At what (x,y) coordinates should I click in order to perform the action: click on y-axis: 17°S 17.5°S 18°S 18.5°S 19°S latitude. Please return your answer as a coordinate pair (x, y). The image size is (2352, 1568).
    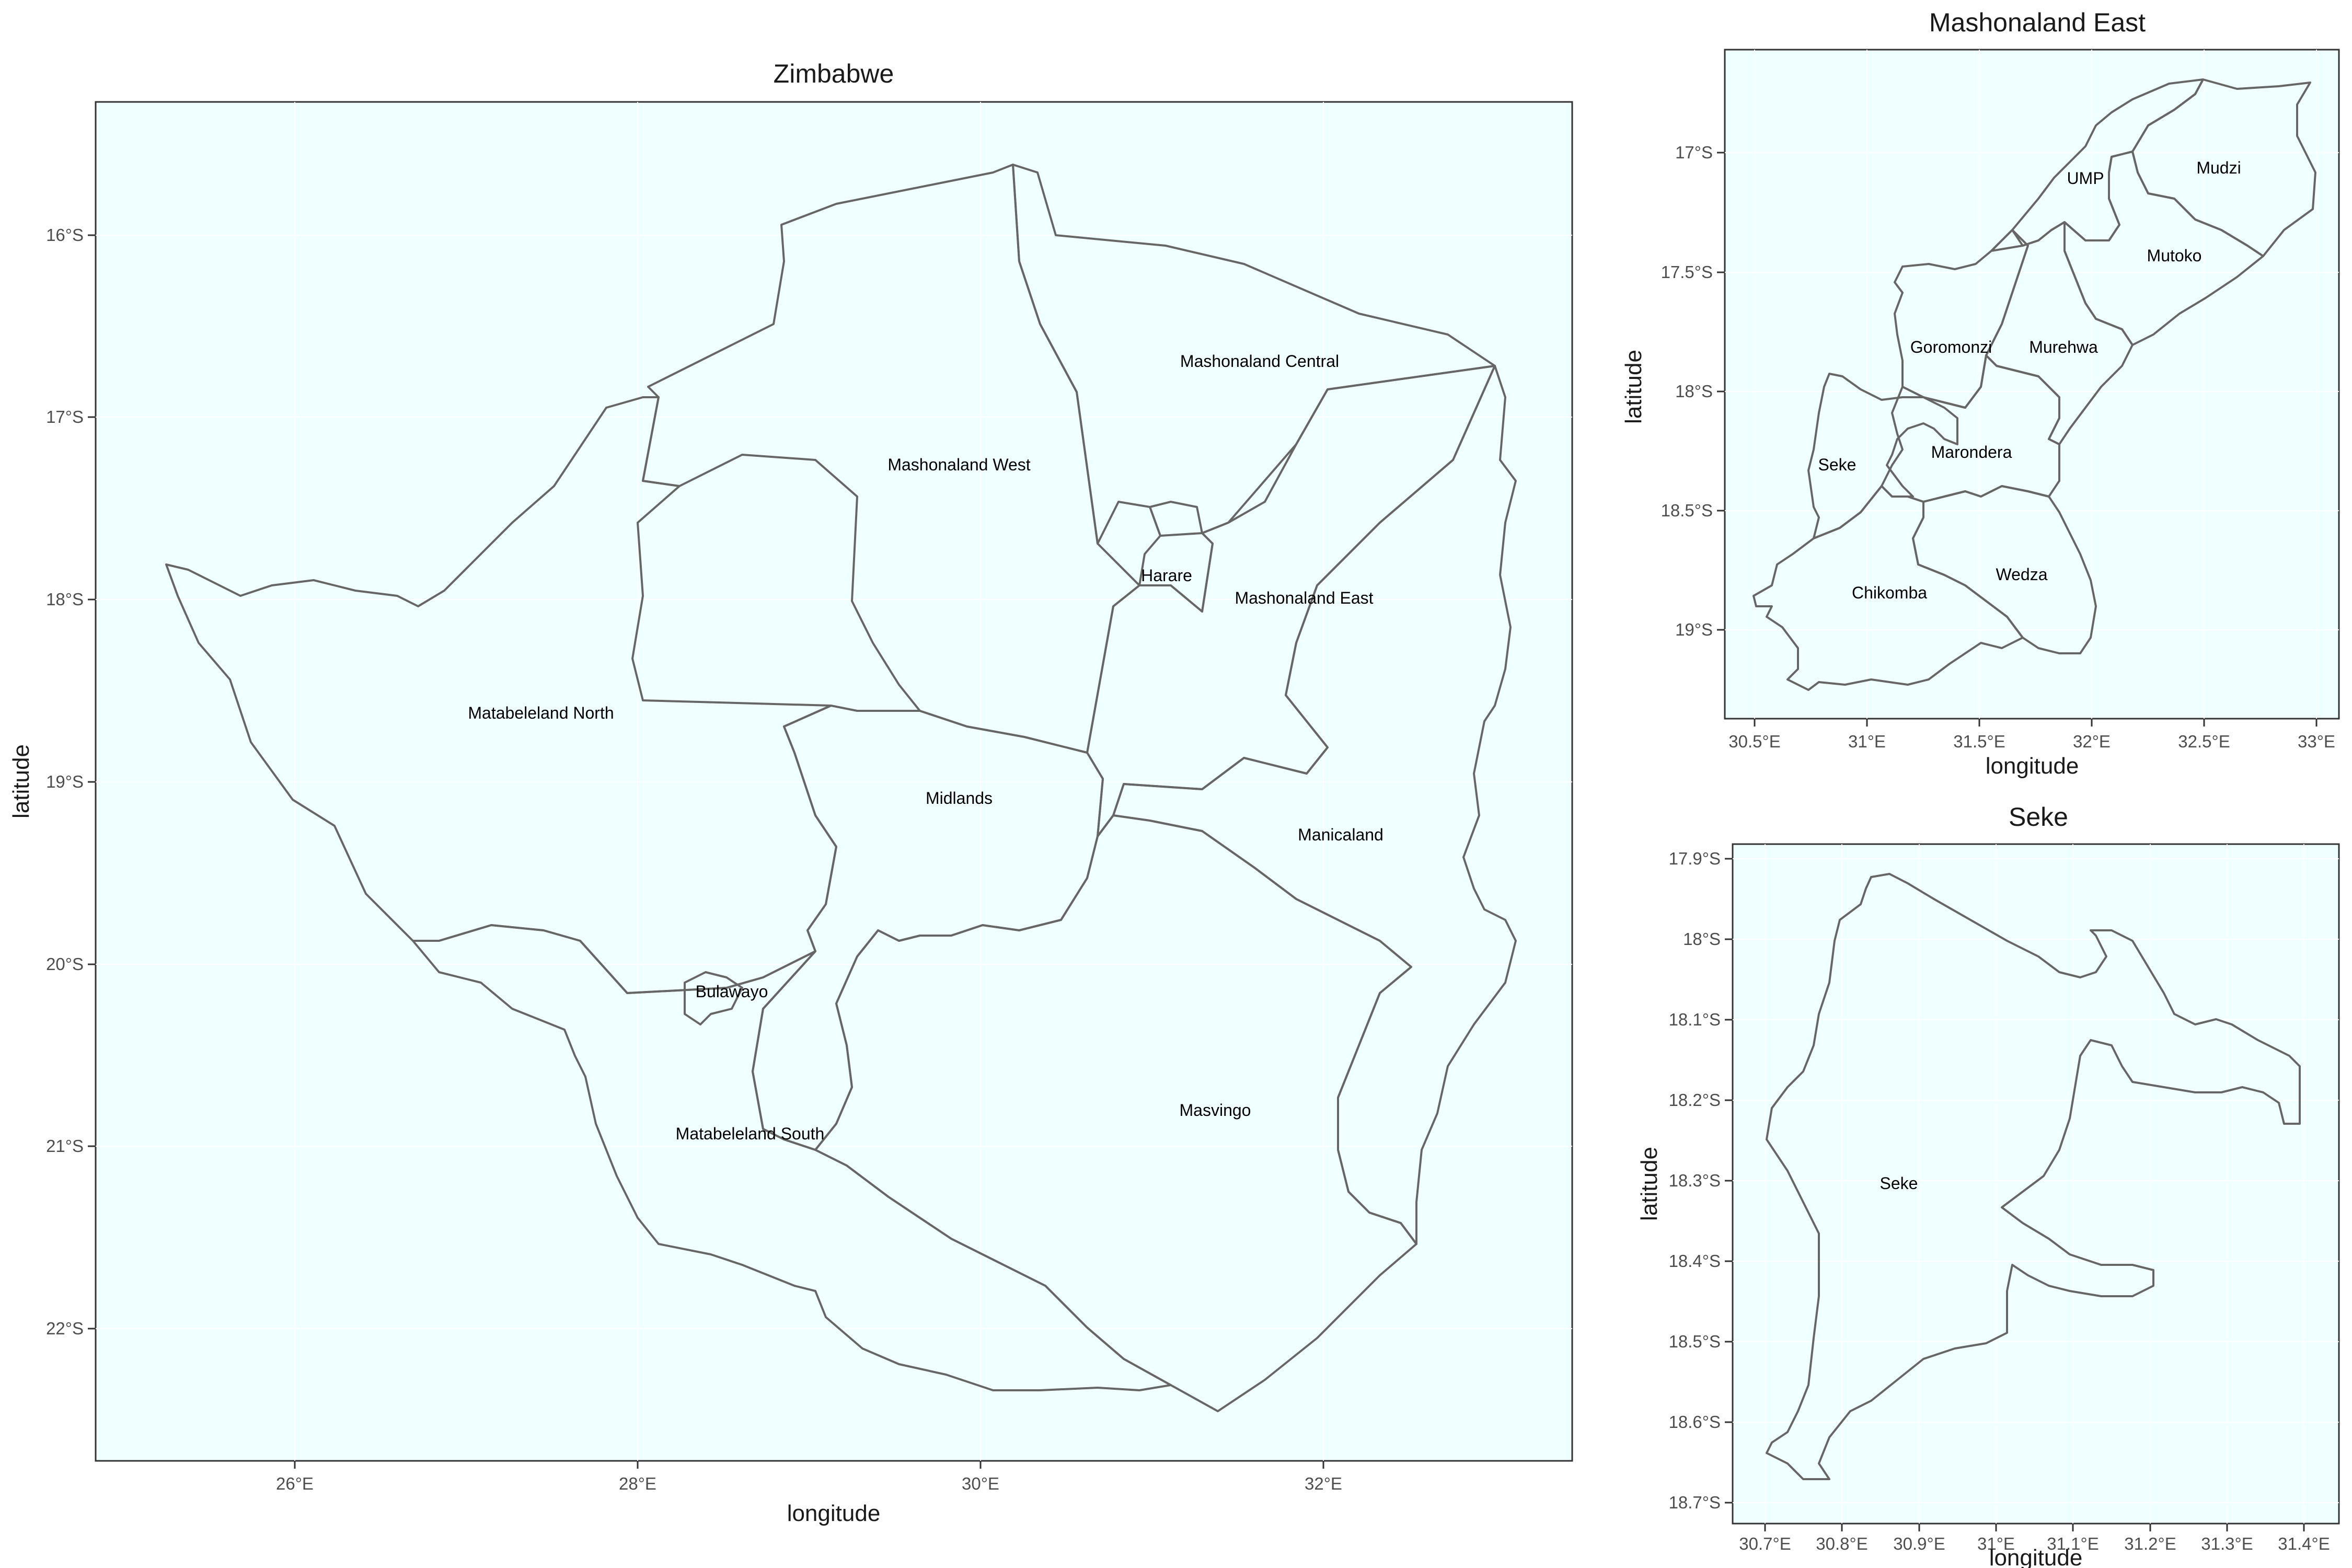
    Looking at the image, I should click on (1673, 391).